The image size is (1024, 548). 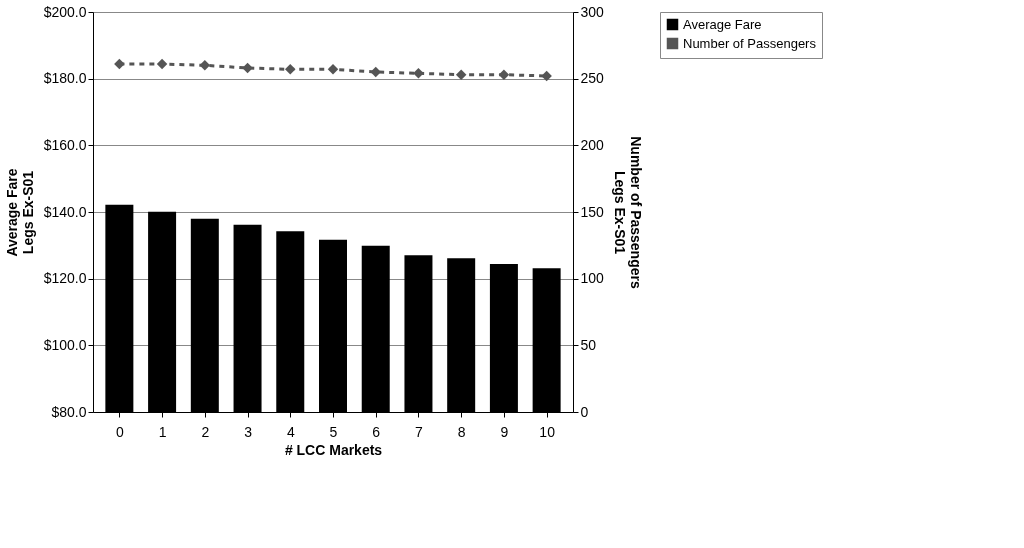 What do you see at coordinates (750, 43) in the screenshot?
I see `legend-label: Number of Passengers` at bounding box center [750, 43].